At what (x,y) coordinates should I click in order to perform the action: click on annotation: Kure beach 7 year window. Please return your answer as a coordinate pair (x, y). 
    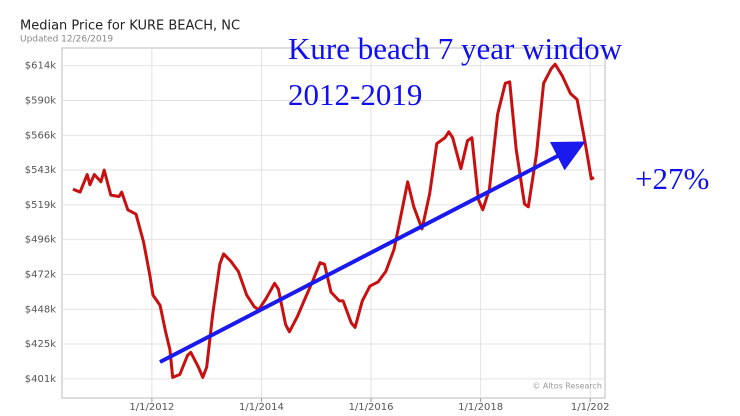
    Looking at the image, I should click on (455, 48).